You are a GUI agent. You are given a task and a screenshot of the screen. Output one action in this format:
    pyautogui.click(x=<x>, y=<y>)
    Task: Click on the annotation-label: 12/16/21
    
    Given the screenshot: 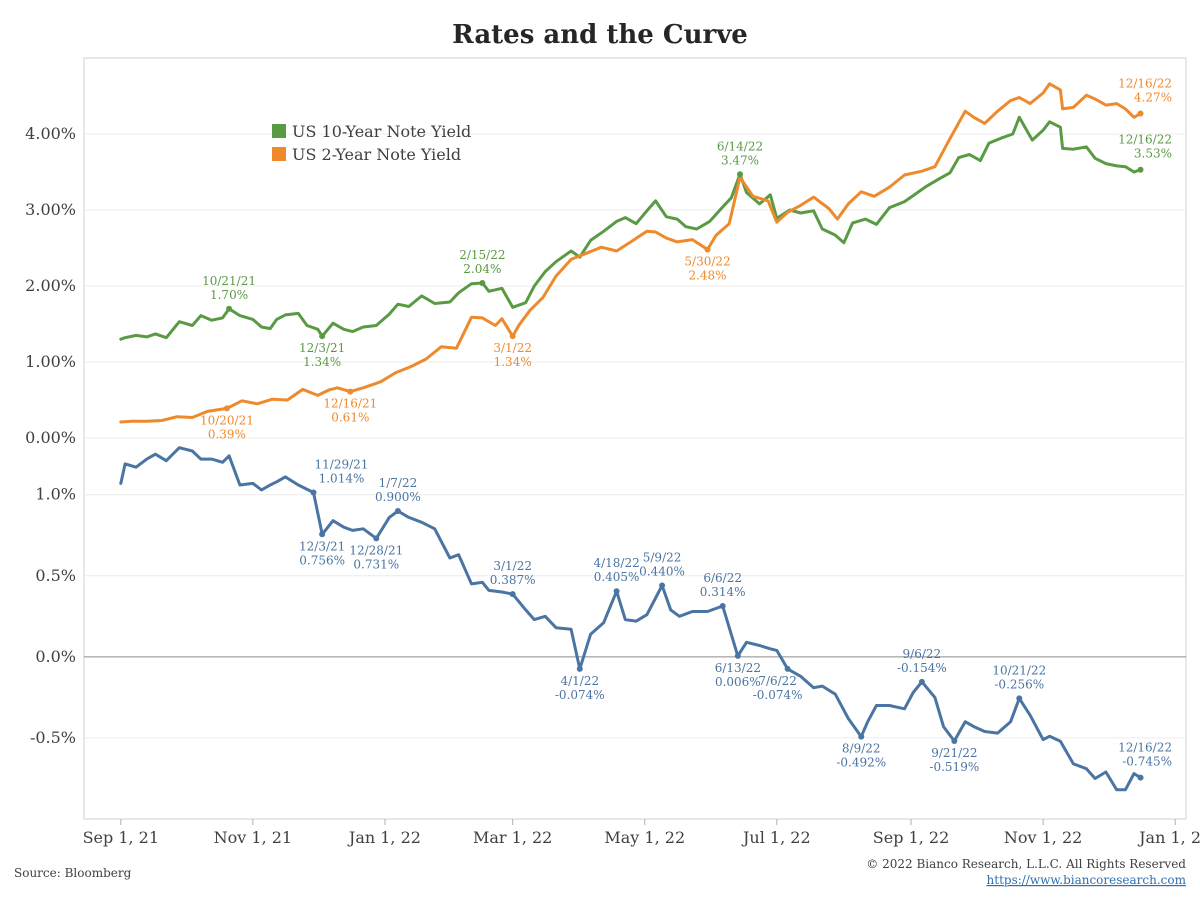 What is the action you would take?
    pyautogui.click(x=350, y=404)
    